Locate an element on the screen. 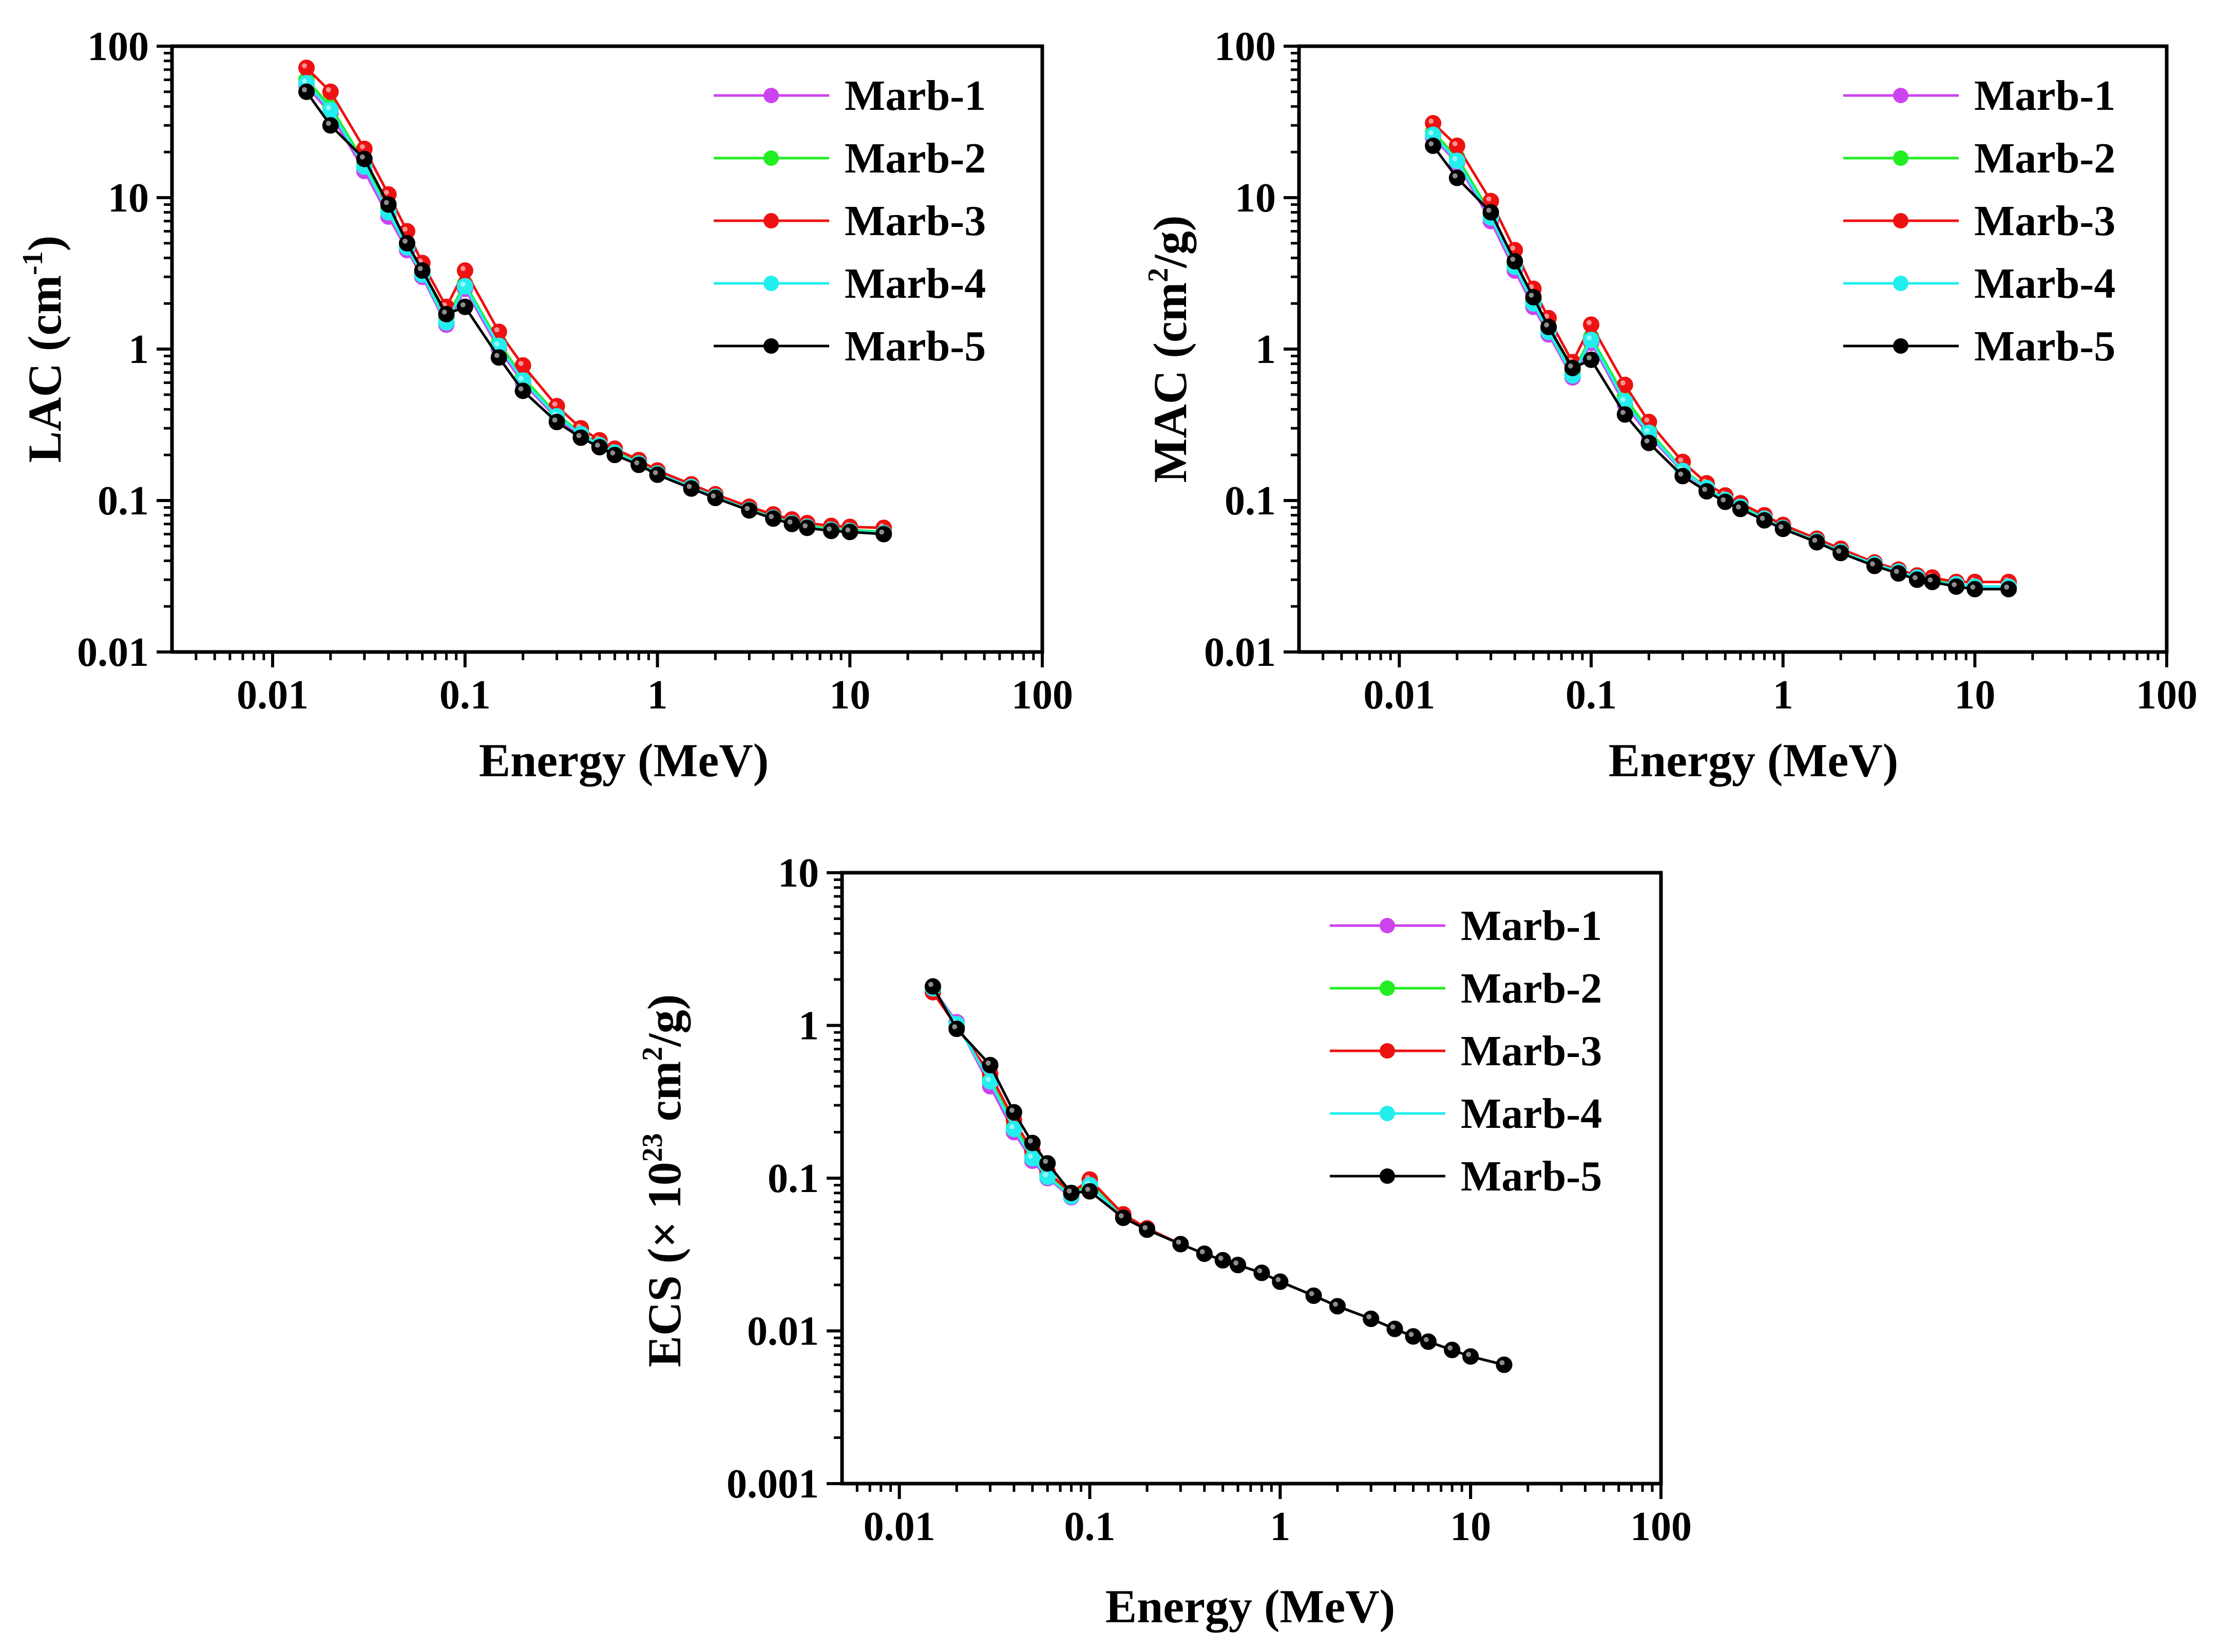  legend-label: Marb-3 is located at coordinates (915, 221).